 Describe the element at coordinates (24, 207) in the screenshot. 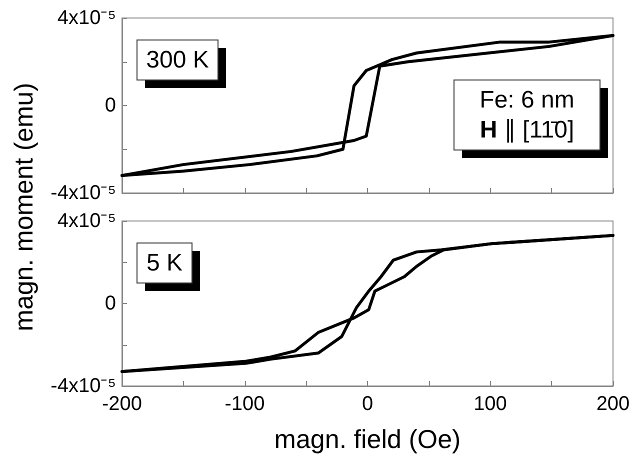

I see `y-axis-title: magn. moment (emu)` at that location.